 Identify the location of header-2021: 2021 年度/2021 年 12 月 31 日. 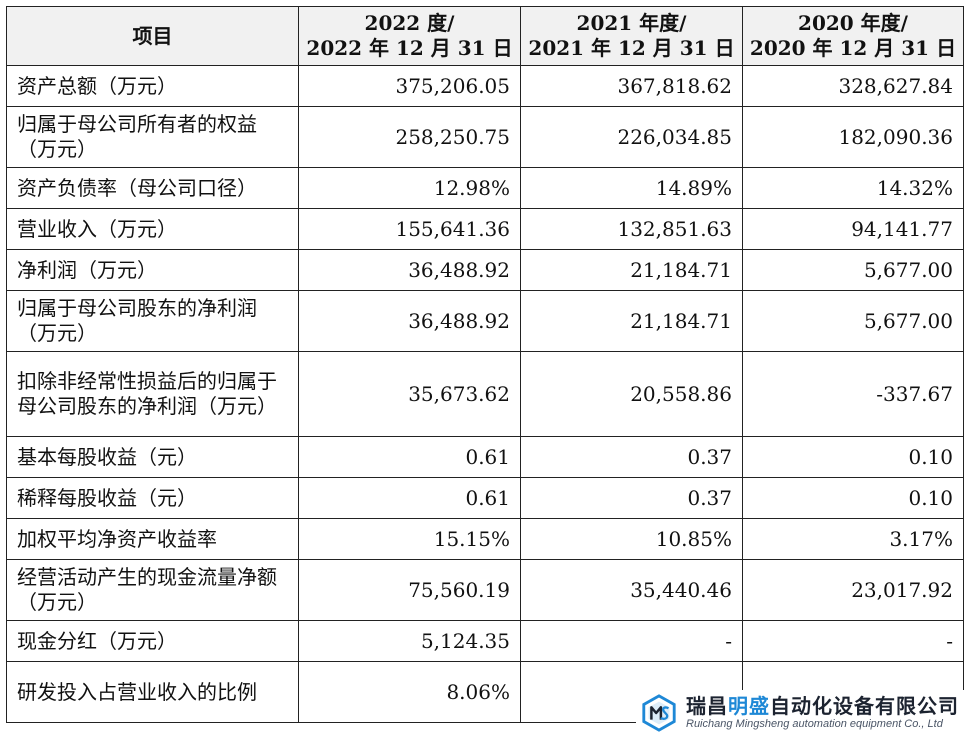
(631, 36).